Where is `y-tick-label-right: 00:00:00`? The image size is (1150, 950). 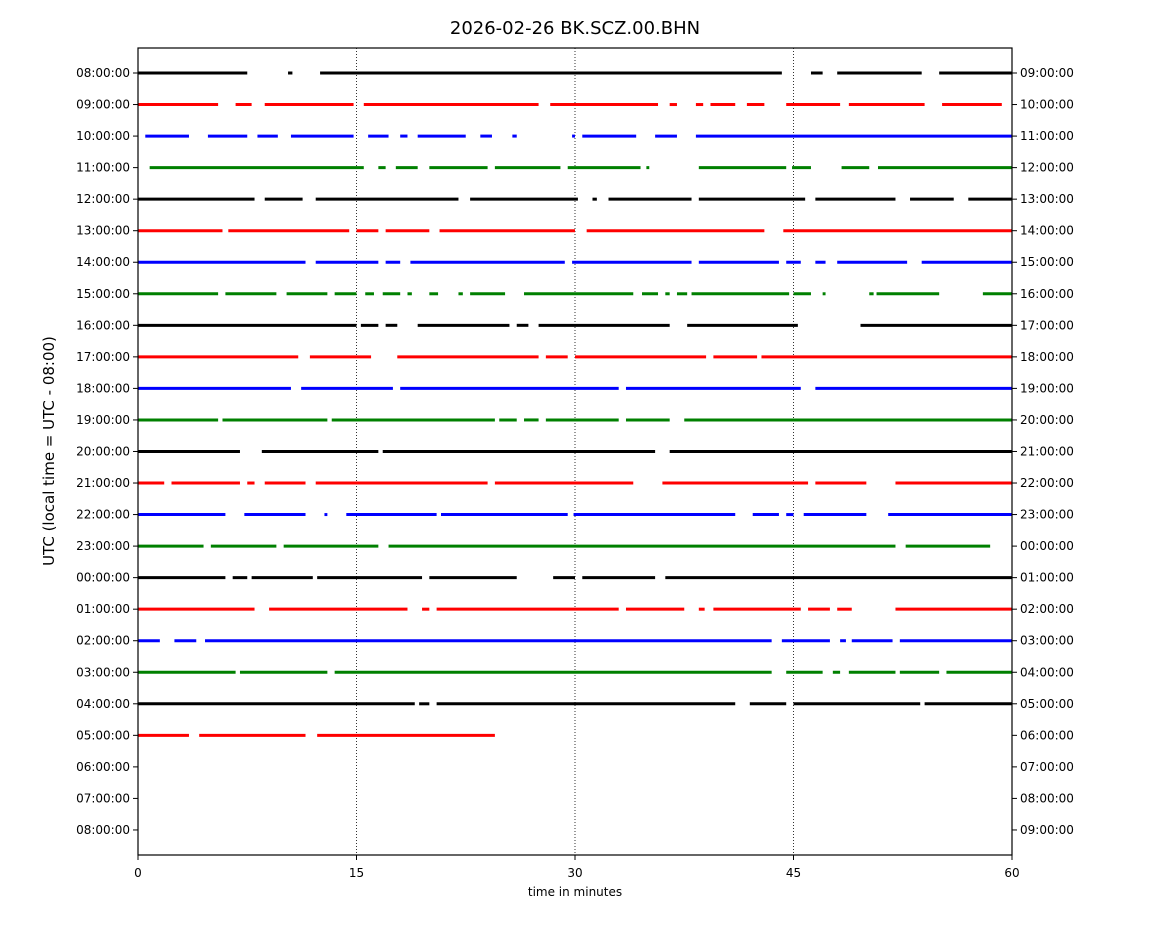
y-tick-label-right: 00:00:00 is located at coordinates (1047, 546).